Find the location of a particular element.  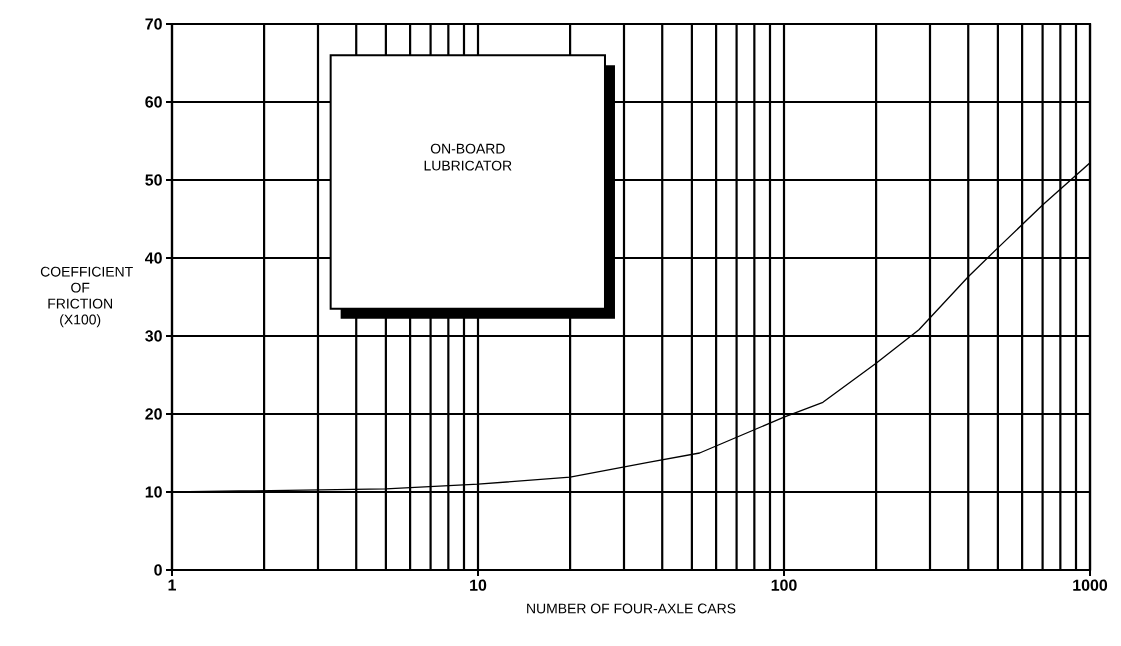

x-tick-label: 1 is located at coordinates (172, 585).